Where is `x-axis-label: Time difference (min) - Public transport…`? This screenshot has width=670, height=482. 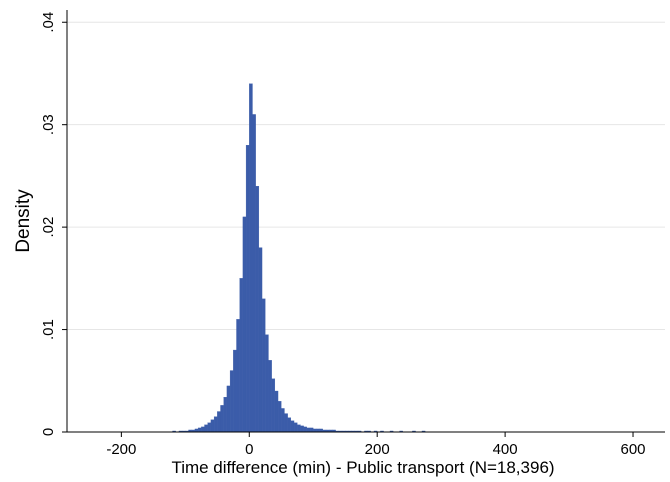 x-axis-label: Time difference (min) - Public transport… is located at coordinates (362, 467).